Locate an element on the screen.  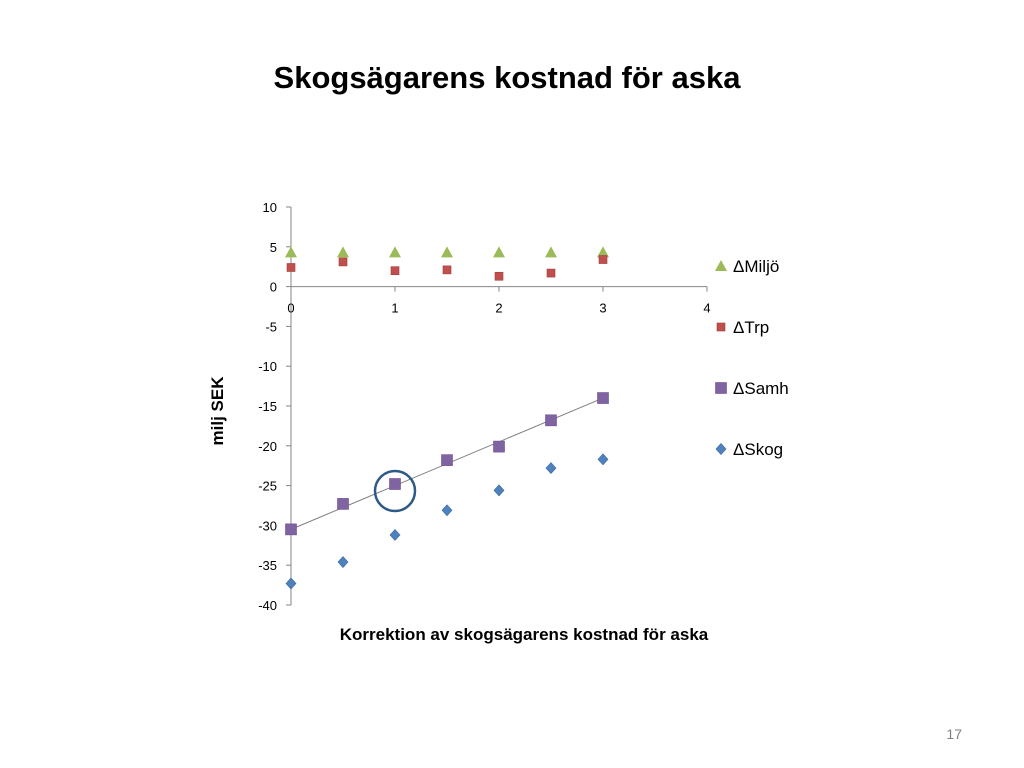
y-tick-label: -30 is located at coordinates (267, 525).